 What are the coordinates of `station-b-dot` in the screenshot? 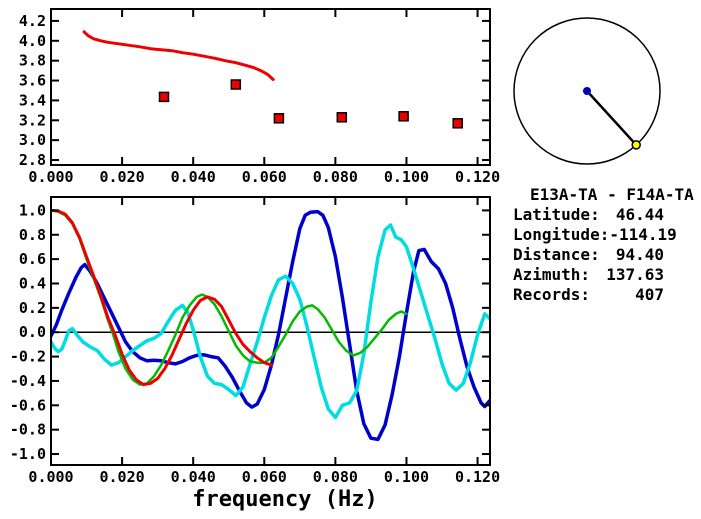 It's located at (636, 145).